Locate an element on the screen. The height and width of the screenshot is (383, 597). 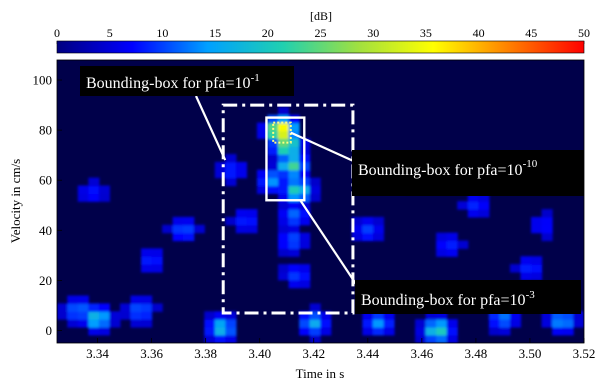
colorbar: [dB] 0 5 10 15 20 25 30 35 40 45 50 is located at coordinates (322, 31).